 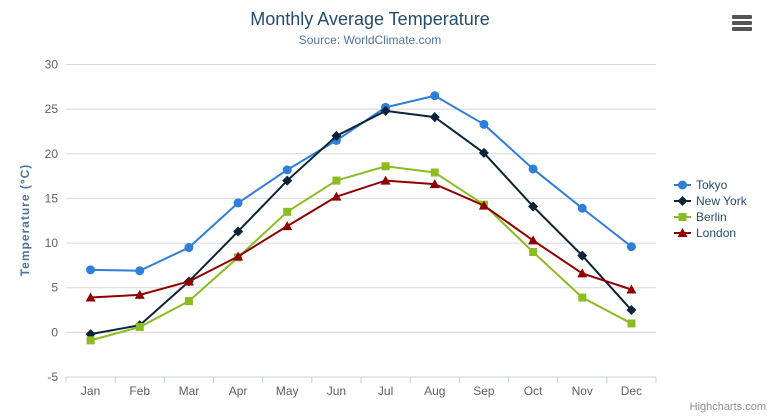 I want to click on x-axis-label: May, so click(x=287, y=391).